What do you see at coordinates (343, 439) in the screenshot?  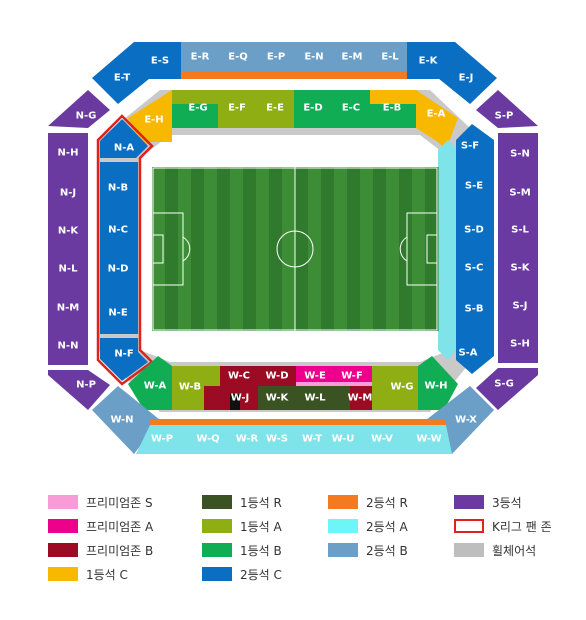 I see `section-w-u` at bounding box center [343, 439].